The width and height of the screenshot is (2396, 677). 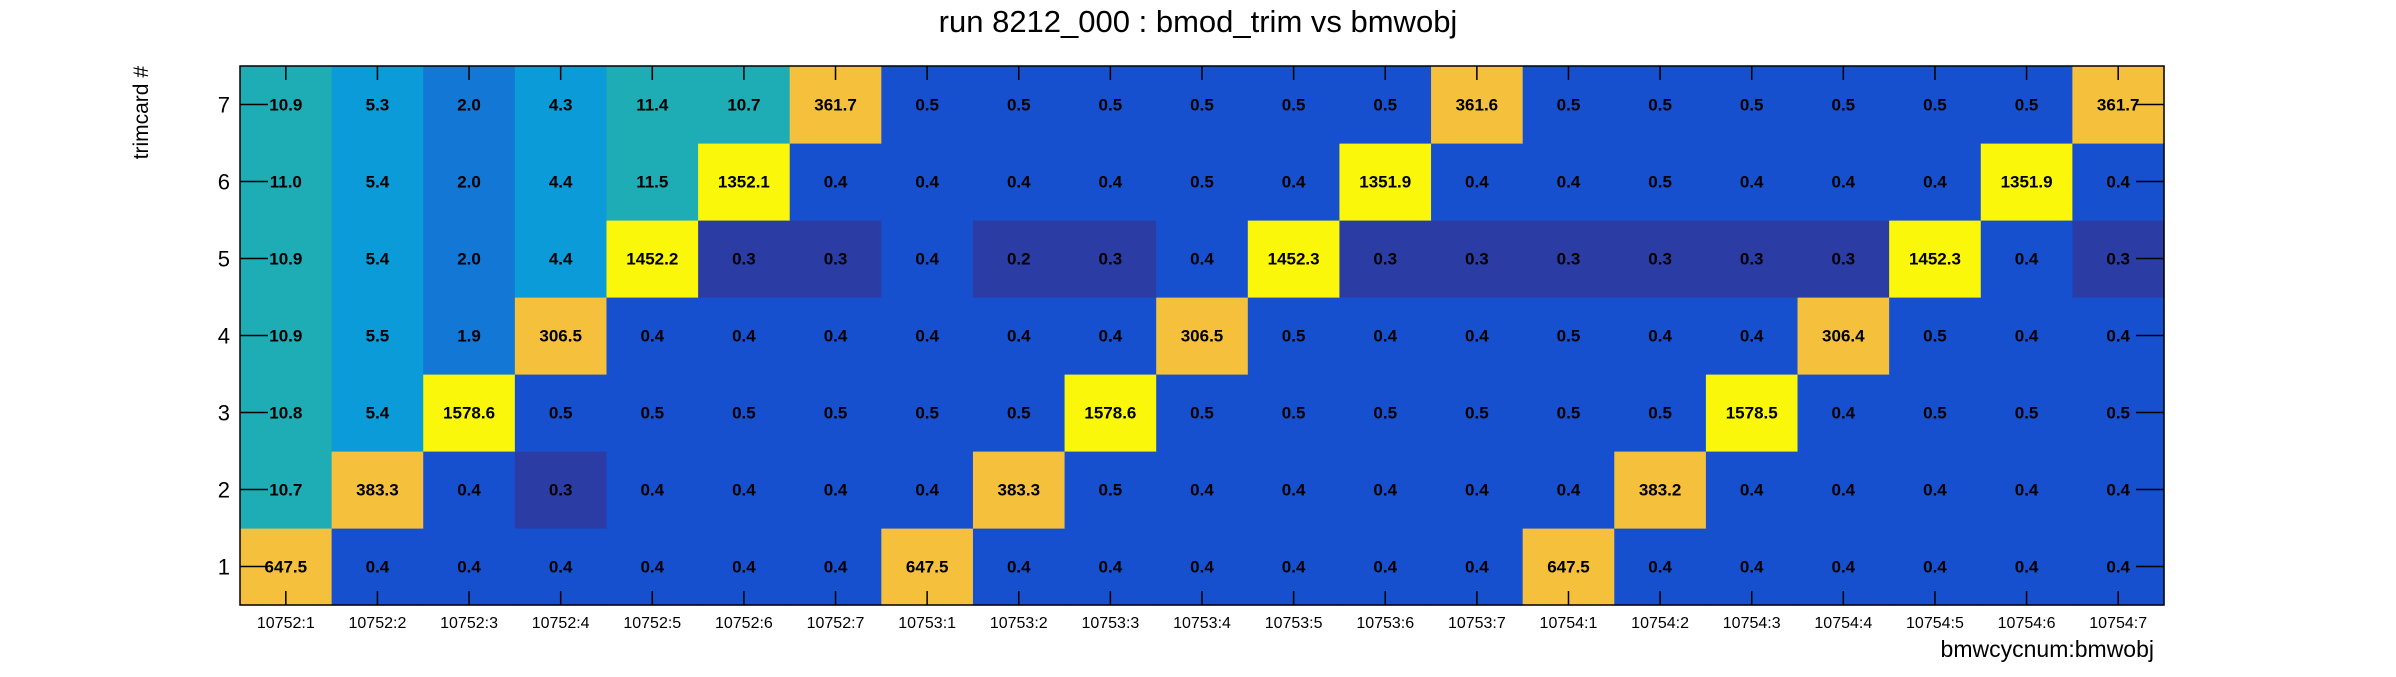 What do you see at coordinates (1752, 623) in the screenshot?
I see `x-tick-label: 10754:3` at bounding box center [1752, 623].